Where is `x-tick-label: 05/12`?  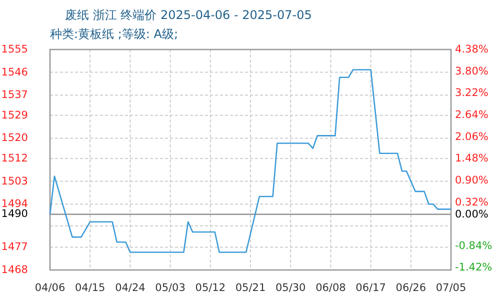 x-tick-label: 05/12 is located at coordinates (210, 288).